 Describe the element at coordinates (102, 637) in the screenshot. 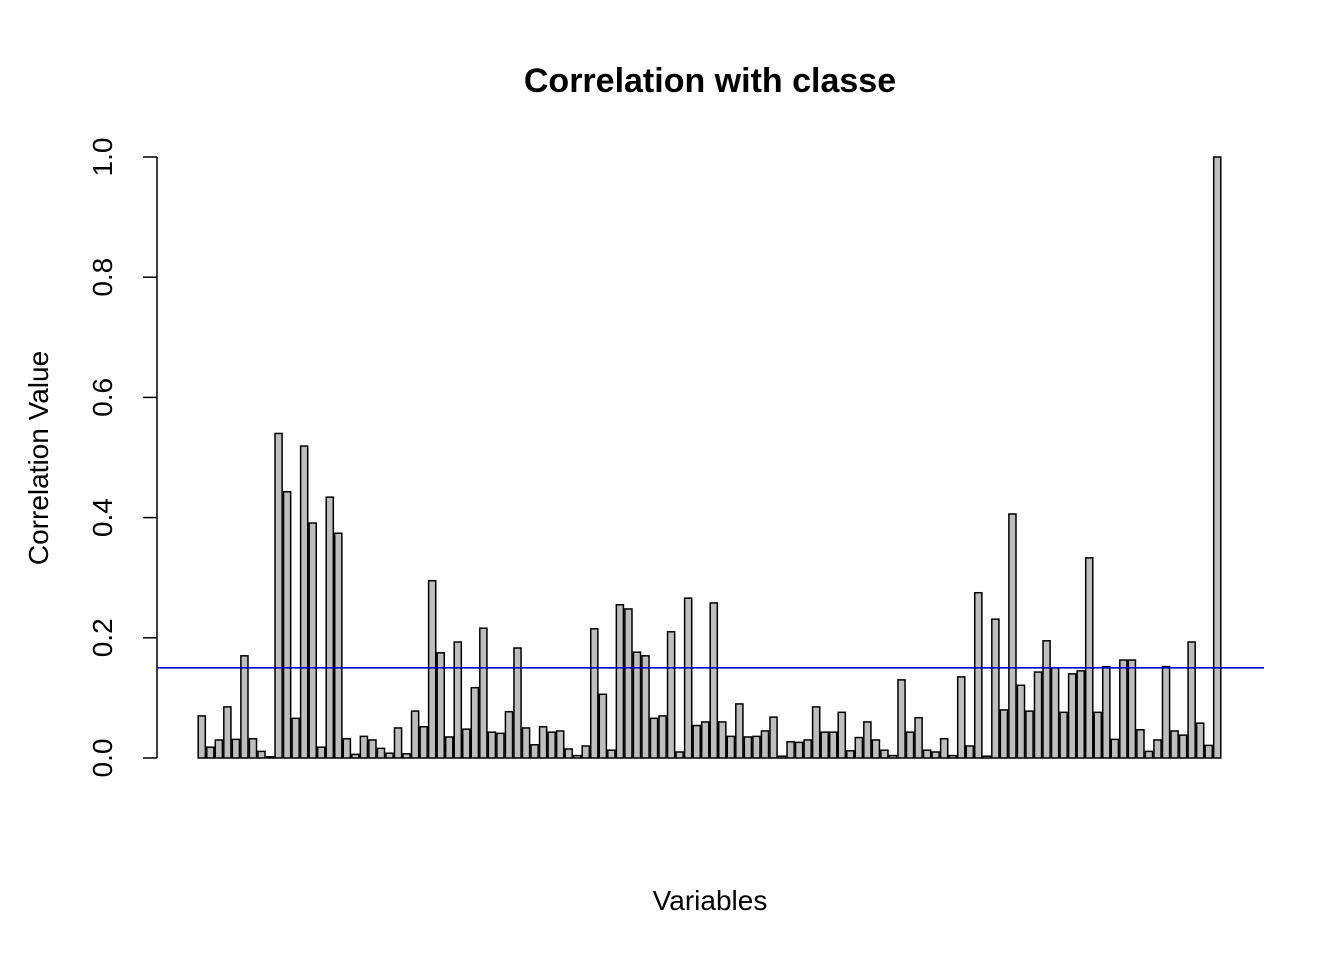

I see `y-tick-label: 0.2` at that location.